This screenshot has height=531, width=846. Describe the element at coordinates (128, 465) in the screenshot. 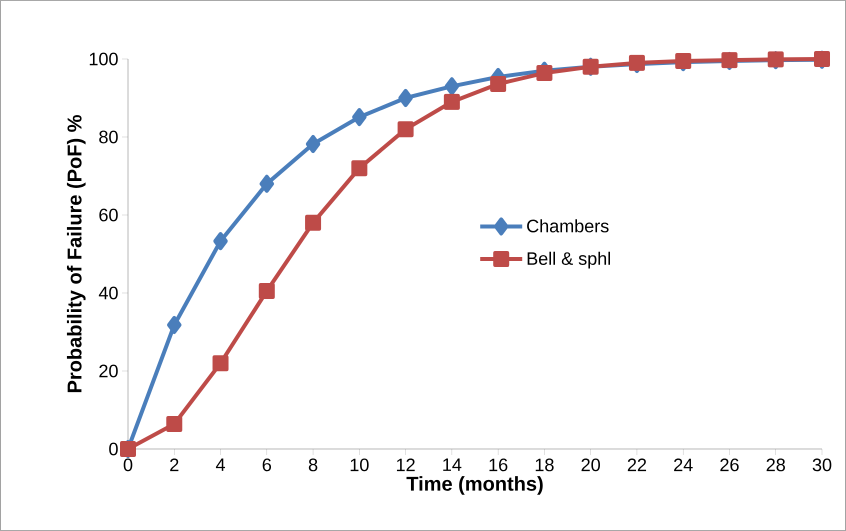

I see `x-tick-label: 0` at that location.